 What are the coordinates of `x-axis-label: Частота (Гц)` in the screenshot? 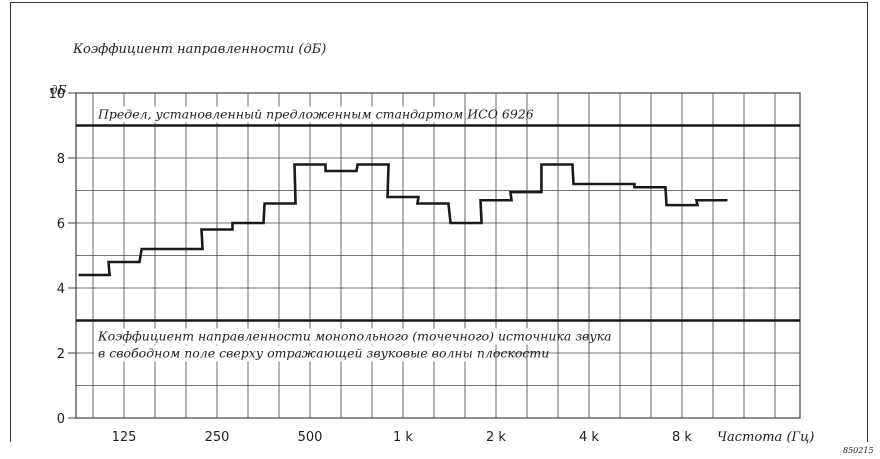 It's located at (765, 437).